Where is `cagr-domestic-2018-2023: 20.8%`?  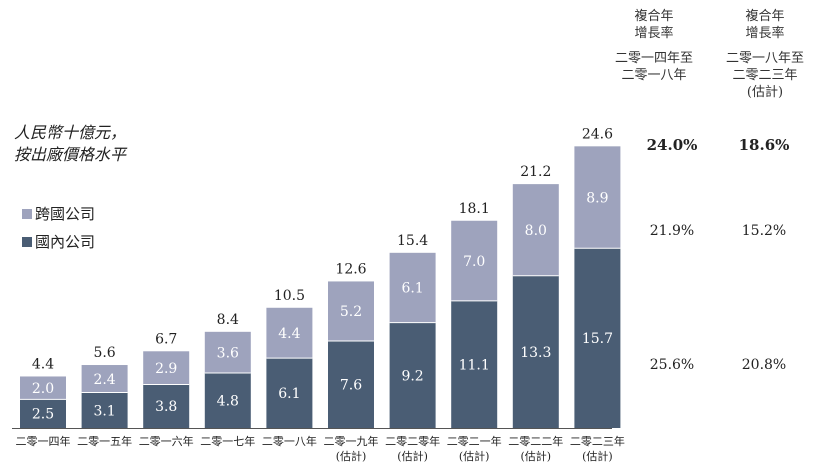
cagr-domestic-2018-2023: 20.8% is located at coordinates (764, 365).